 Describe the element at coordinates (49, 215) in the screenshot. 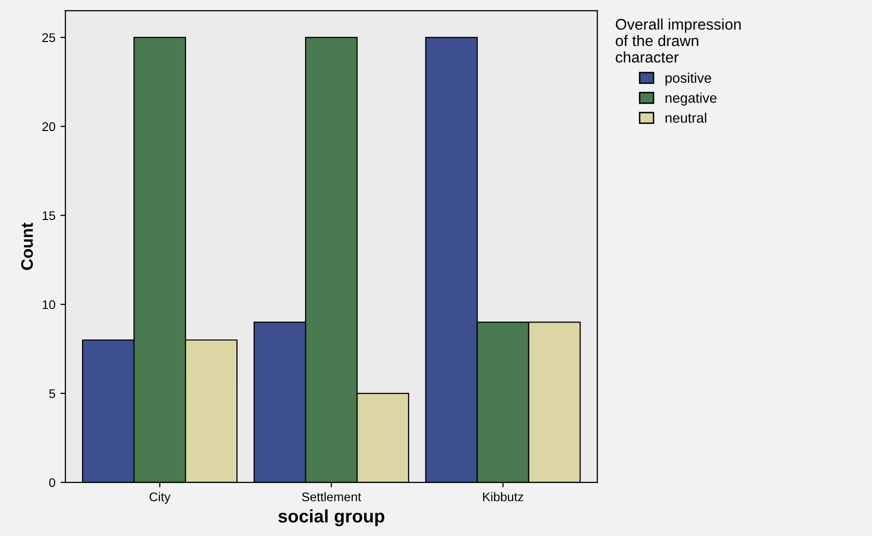

I see `y-tick-label: 15` at that location.